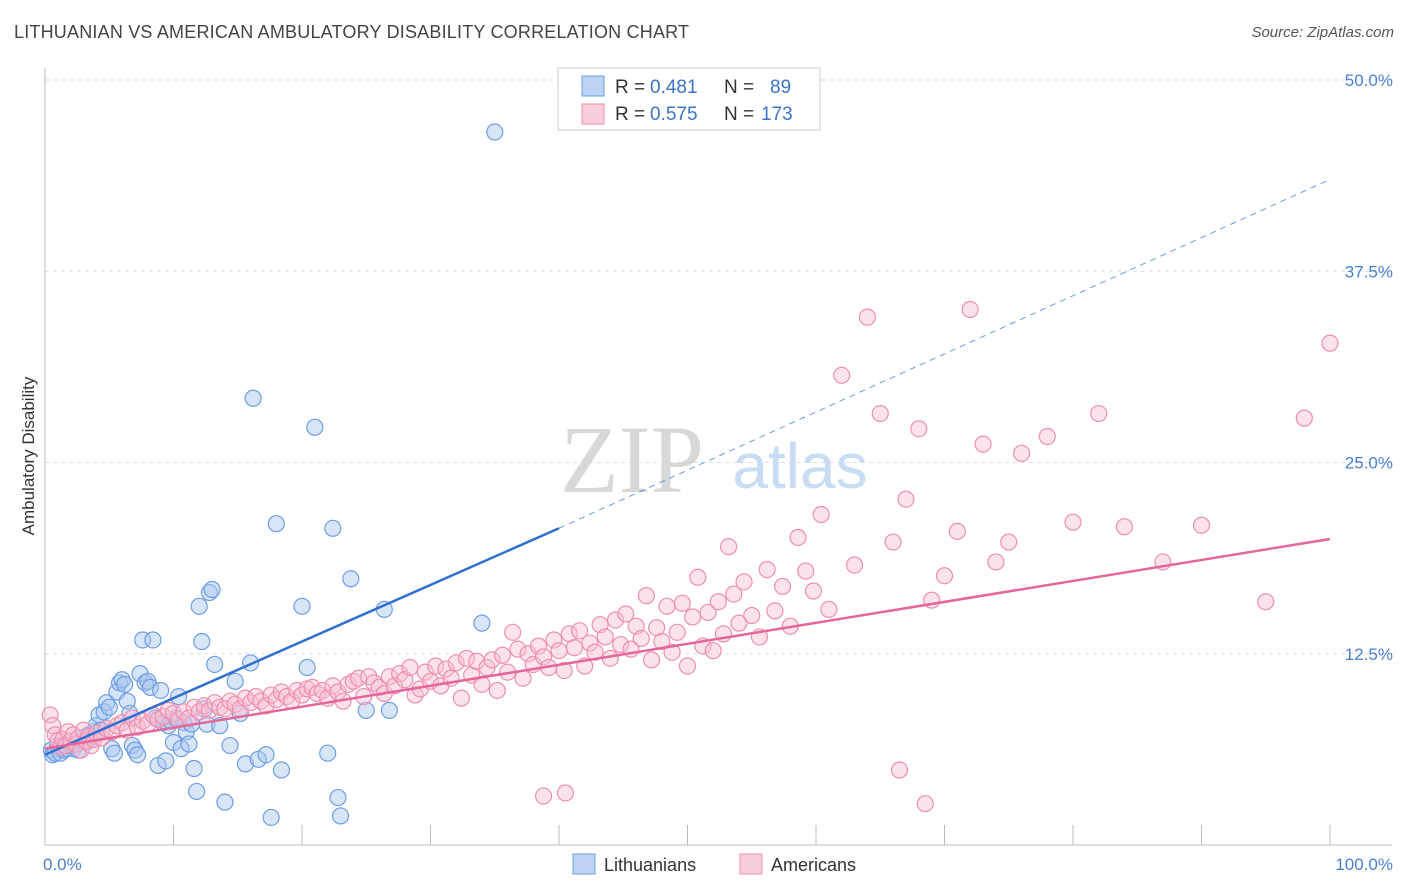 The width and height of the screenshot is (1406, 892). I want to click on y-tick-labels: 12.5% 25.0% 37.5% 50.0%, so click(1369, 367).